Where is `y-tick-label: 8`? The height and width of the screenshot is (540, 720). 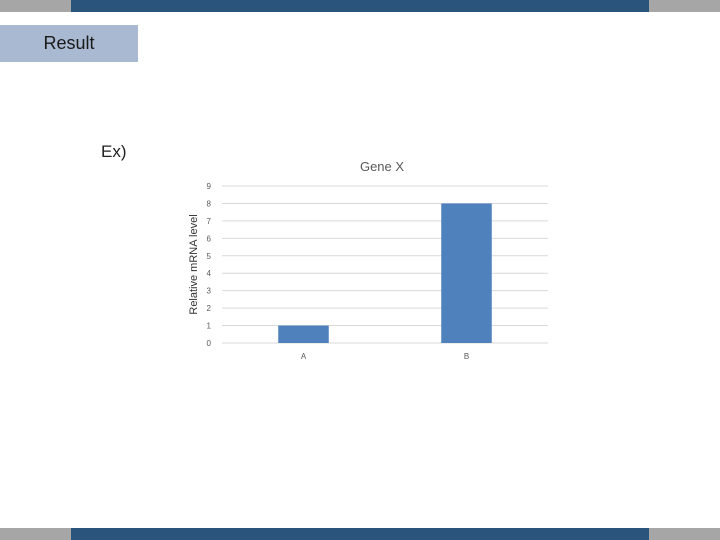
y-tick-label: 8 is located at coordinates (209, 203).